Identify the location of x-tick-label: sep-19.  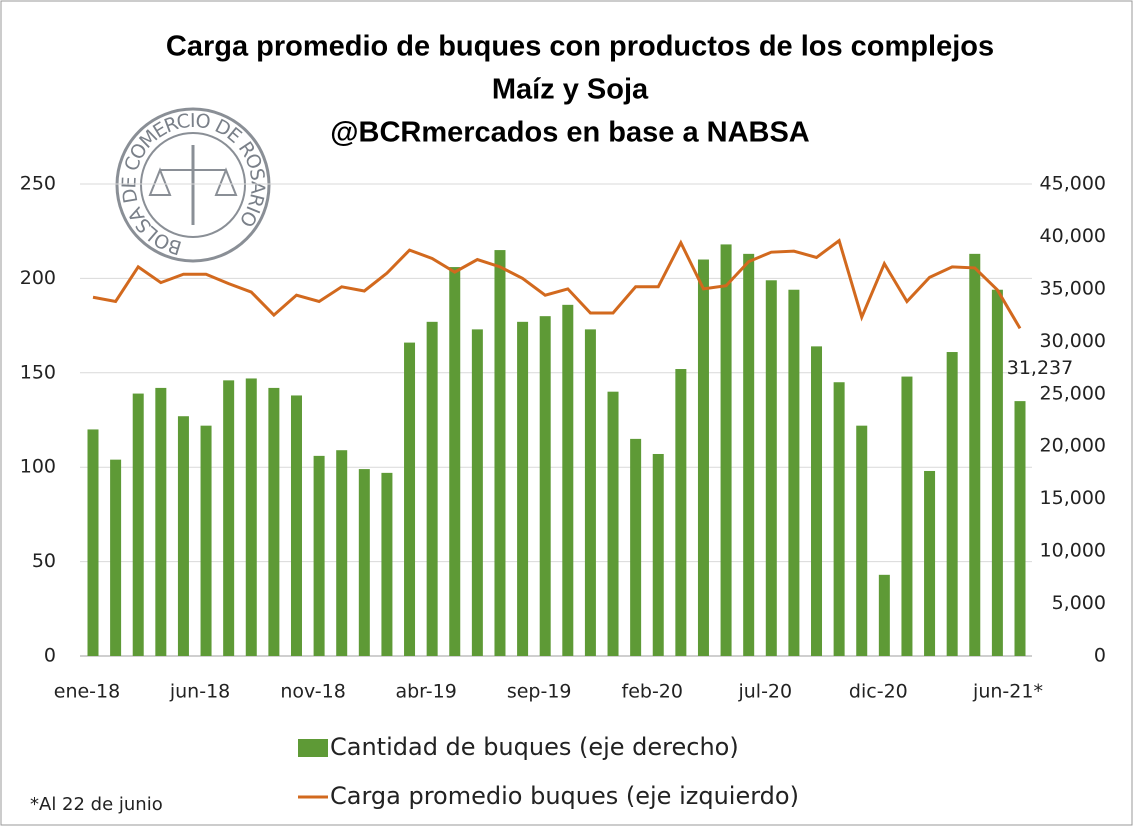
(539, 692).